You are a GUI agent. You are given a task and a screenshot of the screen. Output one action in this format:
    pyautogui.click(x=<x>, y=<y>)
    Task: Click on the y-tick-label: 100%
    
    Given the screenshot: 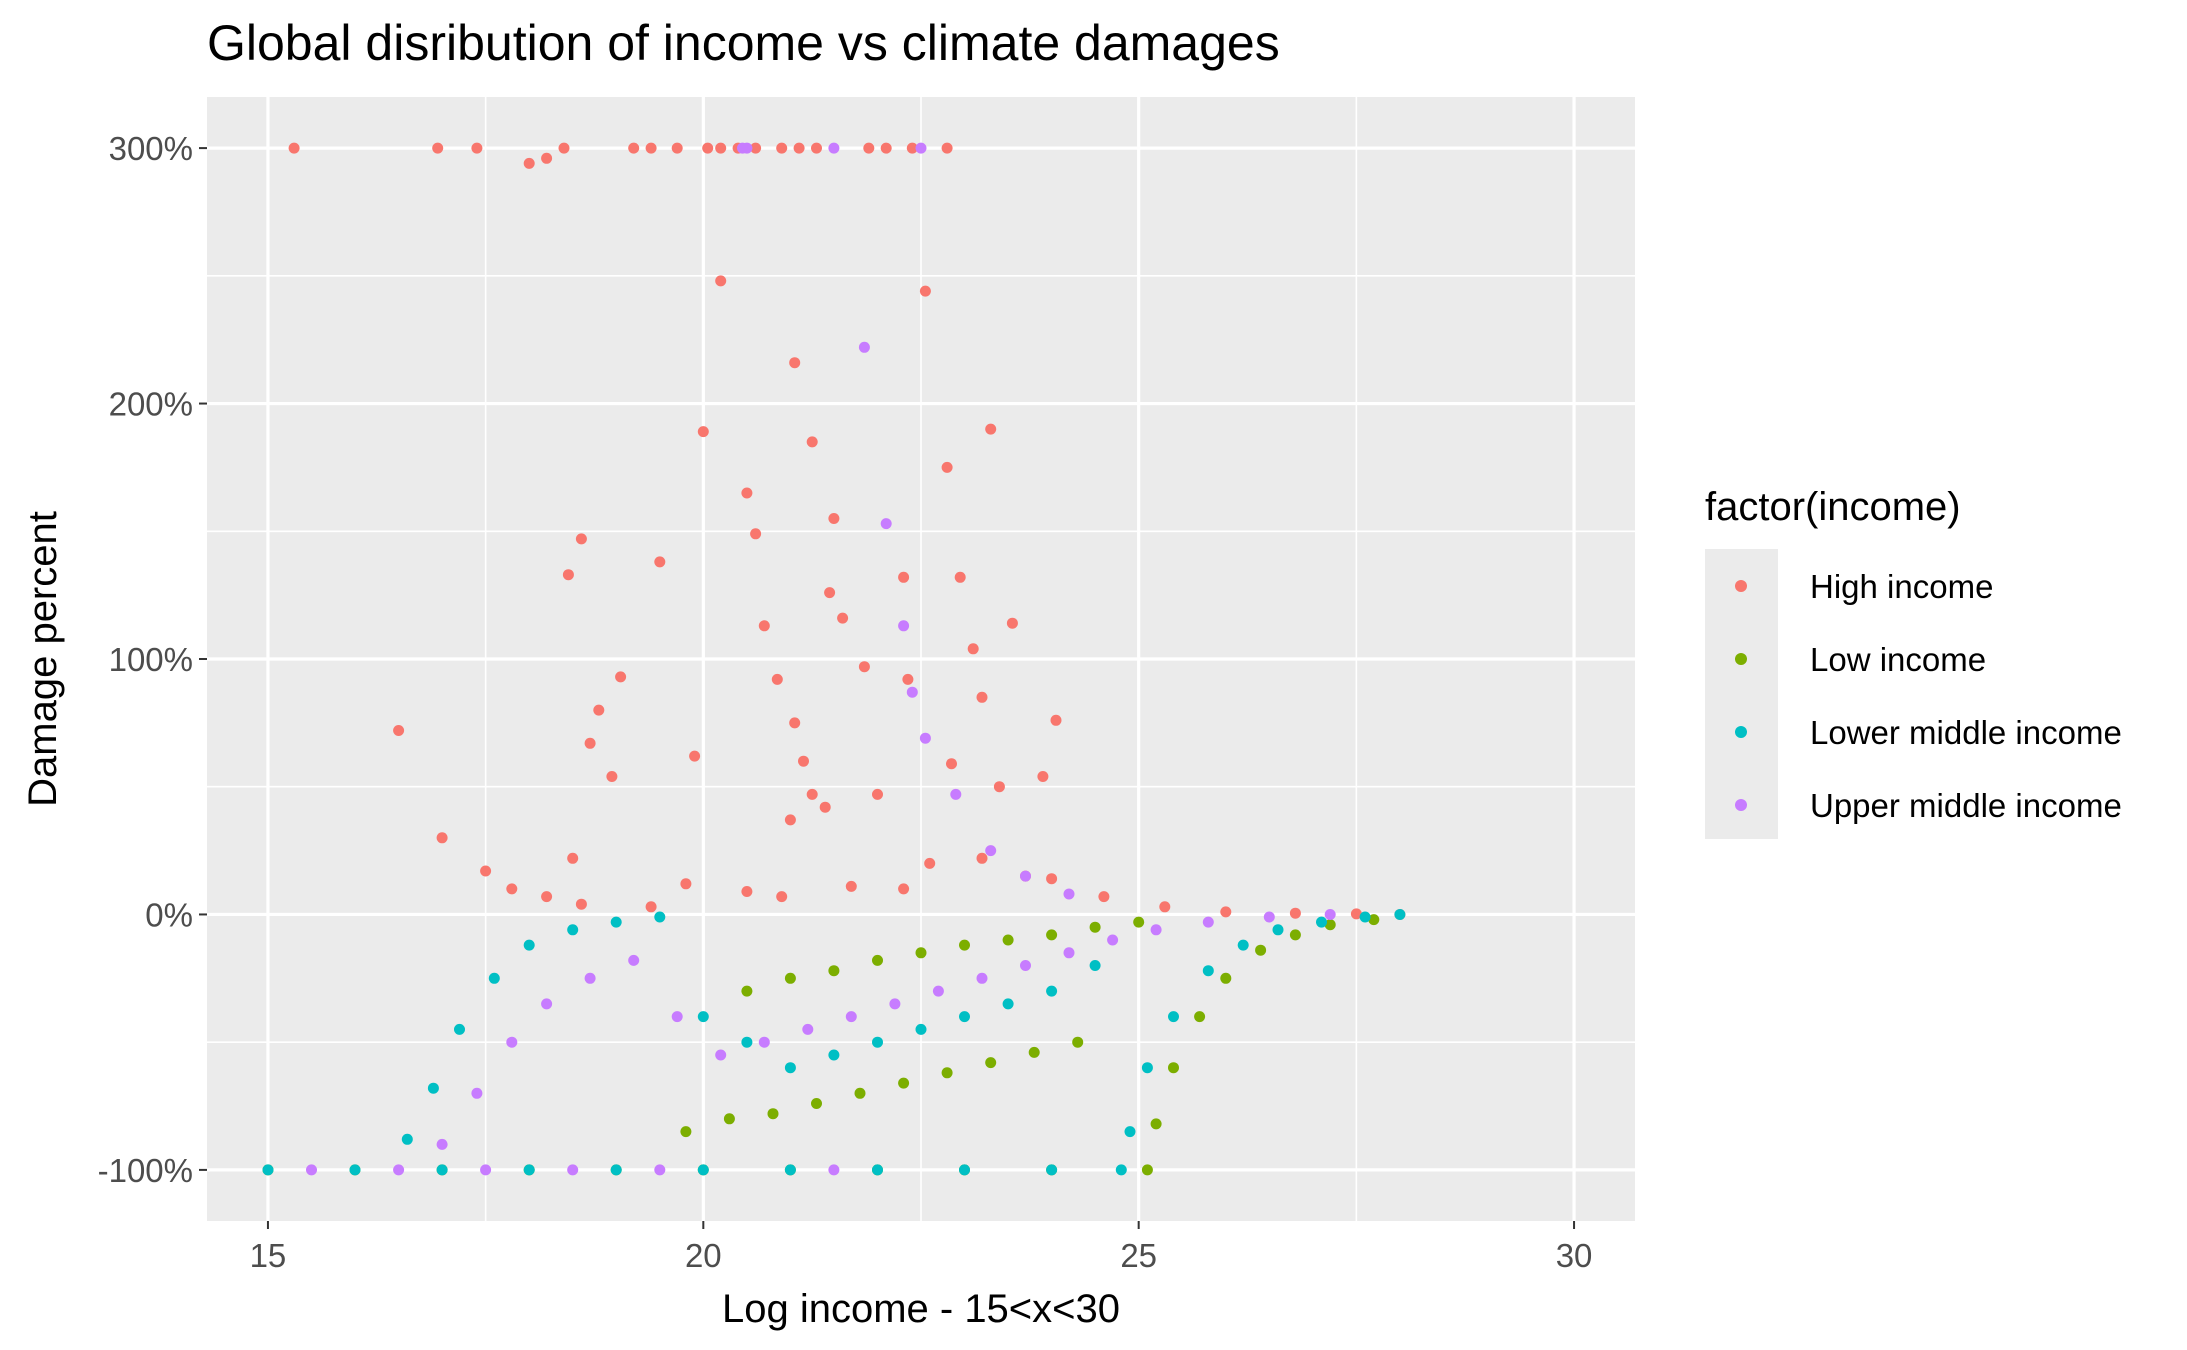 What is the action you would take?
    pyautogui.click(x=151, y=659)
    